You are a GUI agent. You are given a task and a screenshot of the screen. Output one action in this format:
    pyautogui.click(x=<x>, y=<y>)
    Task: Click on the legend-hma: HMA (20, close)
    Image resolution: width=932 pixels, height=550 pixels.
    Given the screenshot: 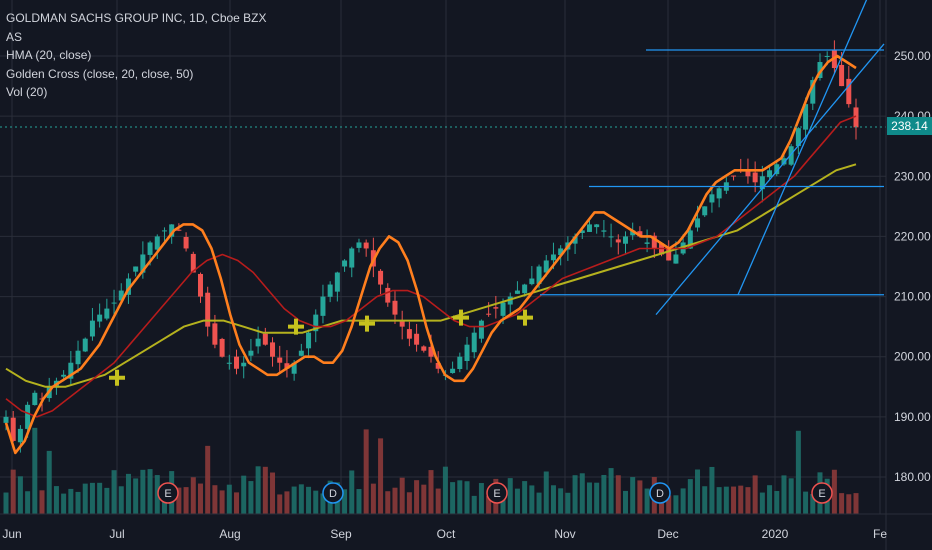 What is the action you would take?
    pyautogui.click(x=49, y=55)
    